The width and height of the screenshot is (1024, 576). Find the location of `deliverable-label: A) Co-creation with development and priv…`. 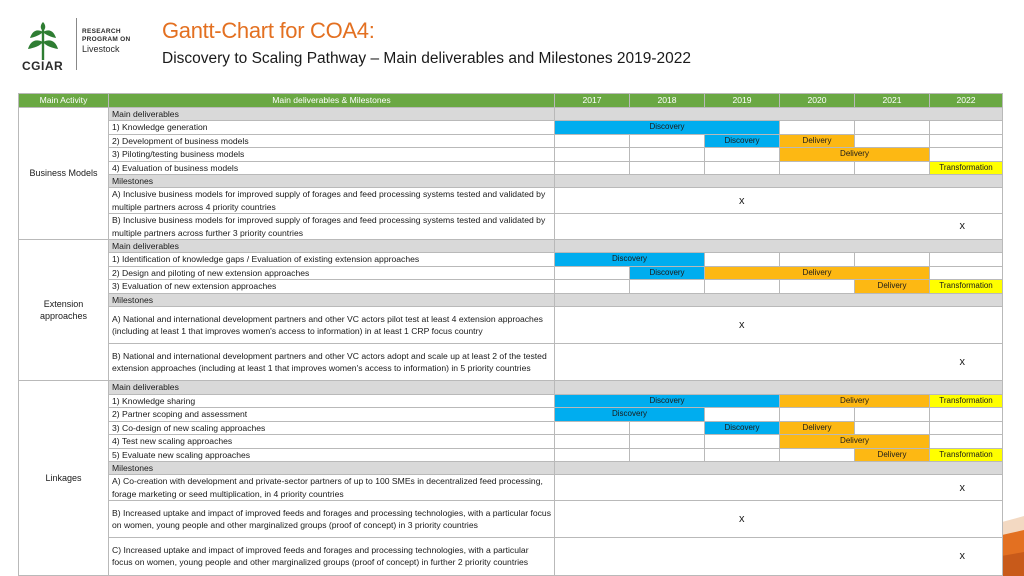

deliverable-label: A) Co-creation with development and priv… is located at coordinates (331, 488).